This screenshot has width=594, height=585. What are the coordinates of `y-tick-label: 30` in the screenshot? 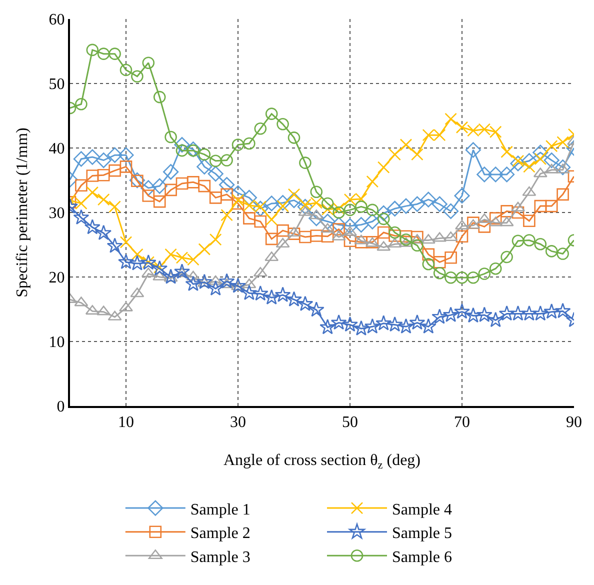 It's located at (56, 213).